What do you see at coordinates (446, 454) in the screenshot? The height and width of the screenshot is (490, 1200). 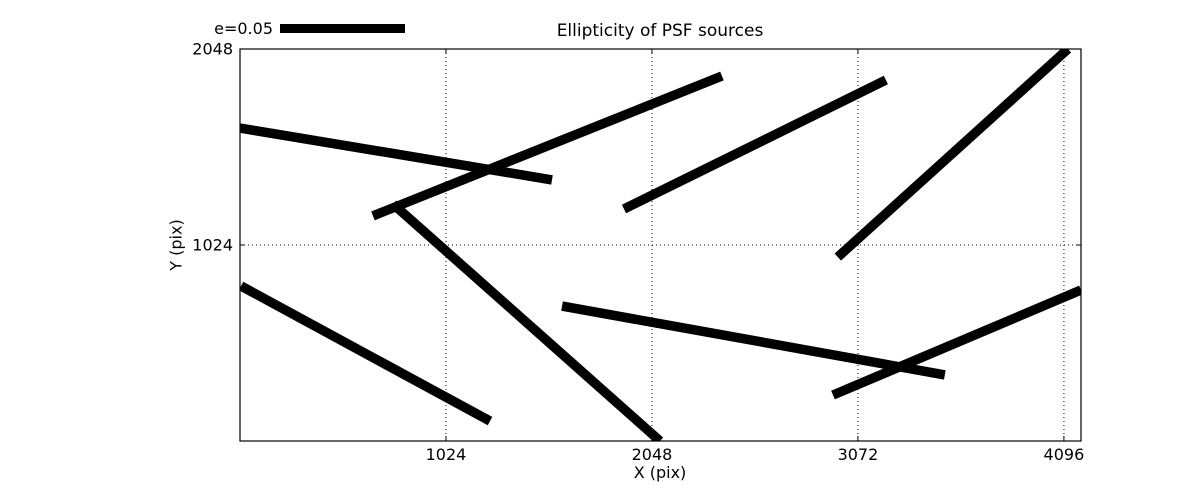 I see `x-tick-label-1024: 1024` at bounding box center [446, 454].